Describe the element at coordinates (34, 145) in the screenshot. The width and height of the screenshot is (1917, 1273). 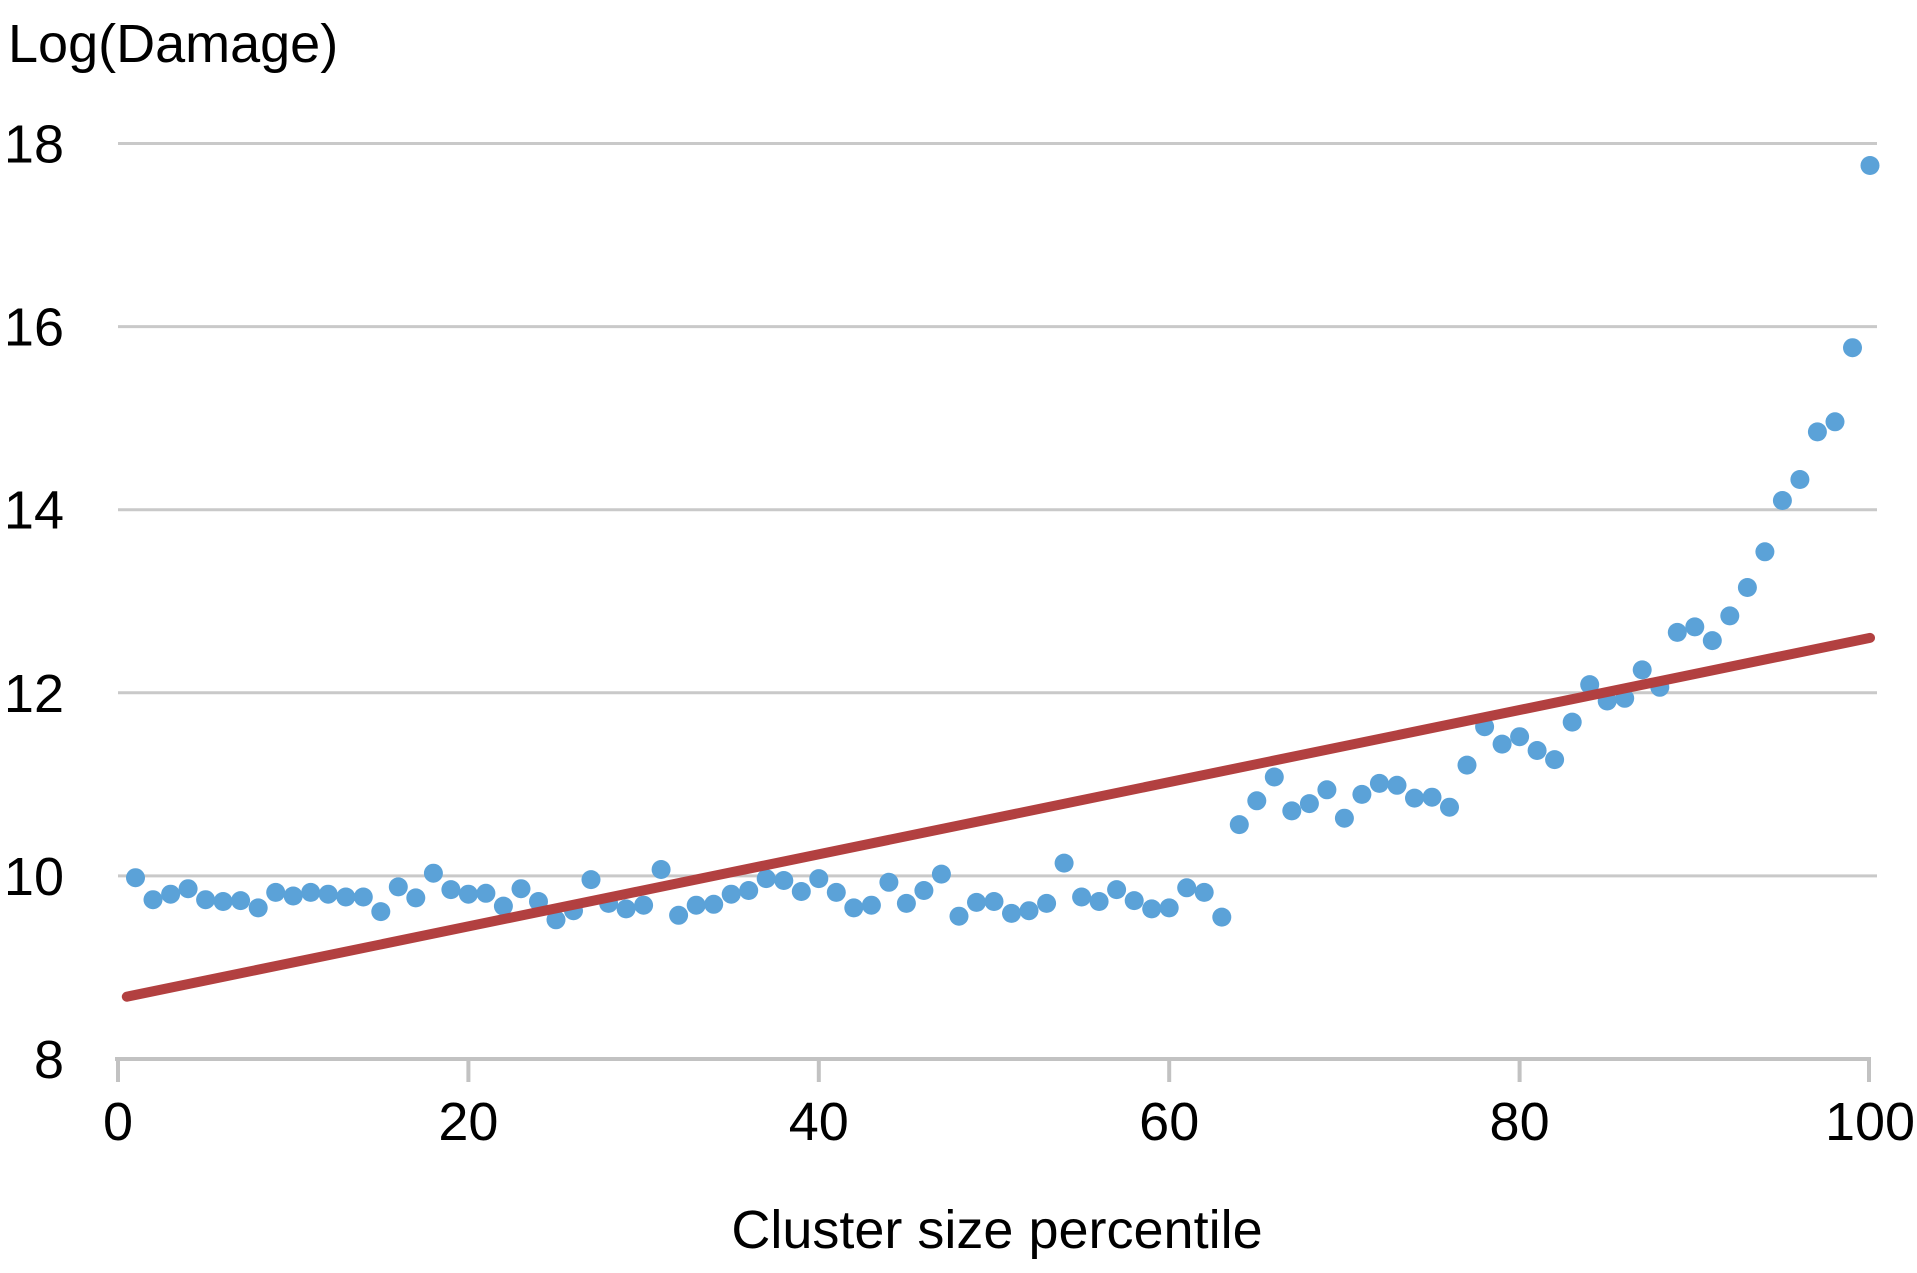
I see `y-tick-label-18: 18` at that location.